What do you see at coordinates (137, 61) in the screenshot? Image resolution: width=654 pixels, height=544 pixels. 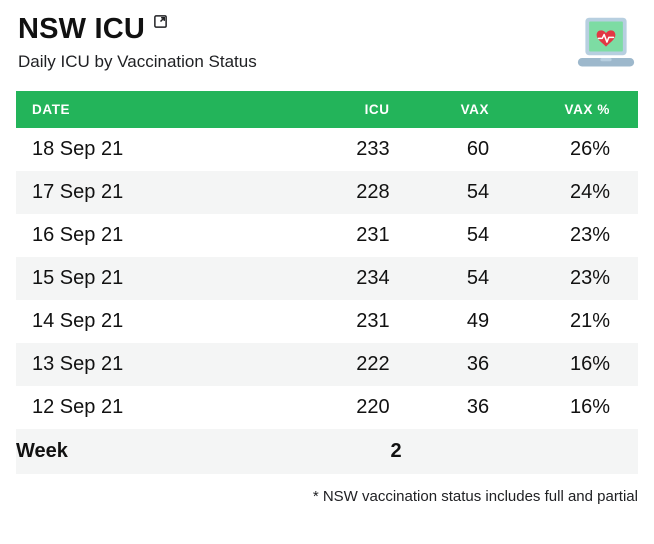 I see `page-subtitle: Daily ICU by Vaccination Status` at bounding box center [137, 61].